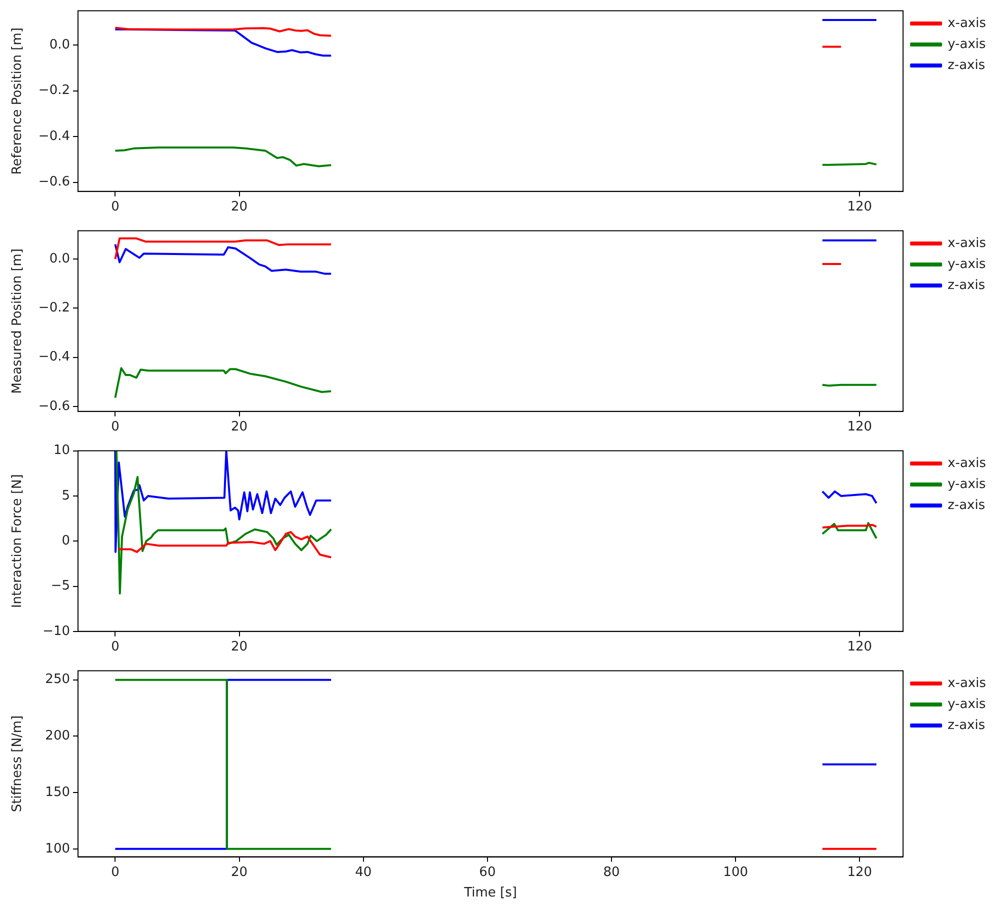 This screenshot has height=905, width=1000. I want to click on y-tick-label: 250, so click(57, 680).